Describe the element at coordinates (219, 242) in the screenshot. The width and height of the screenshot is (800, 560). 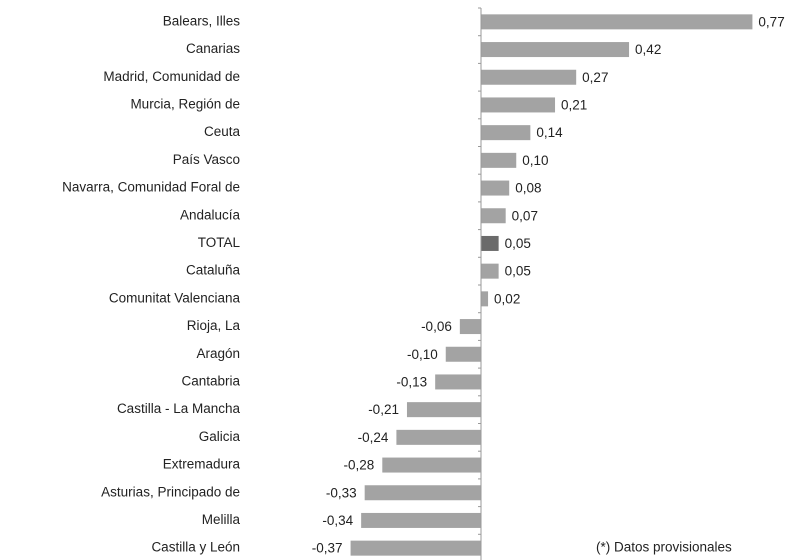
I see `category-label: TOTAL` at that location.